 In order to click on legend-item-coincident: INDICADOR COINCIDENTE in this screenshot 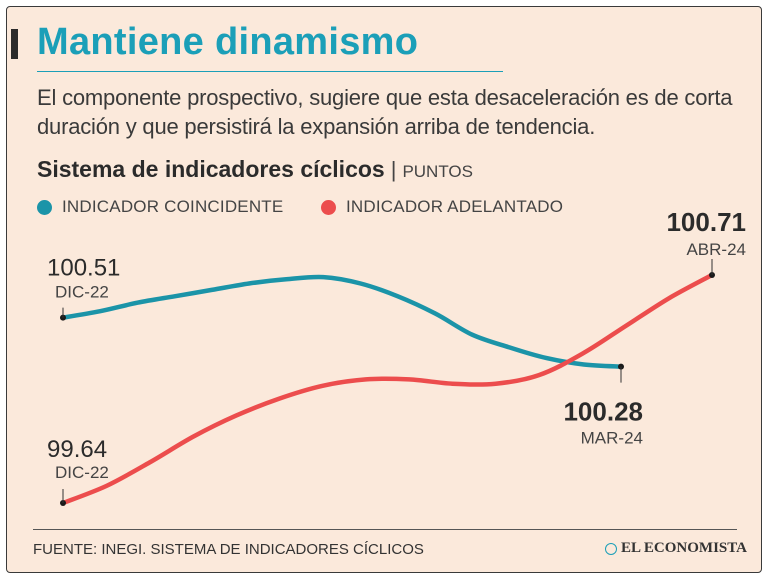, I will do `click(160, 207)`.